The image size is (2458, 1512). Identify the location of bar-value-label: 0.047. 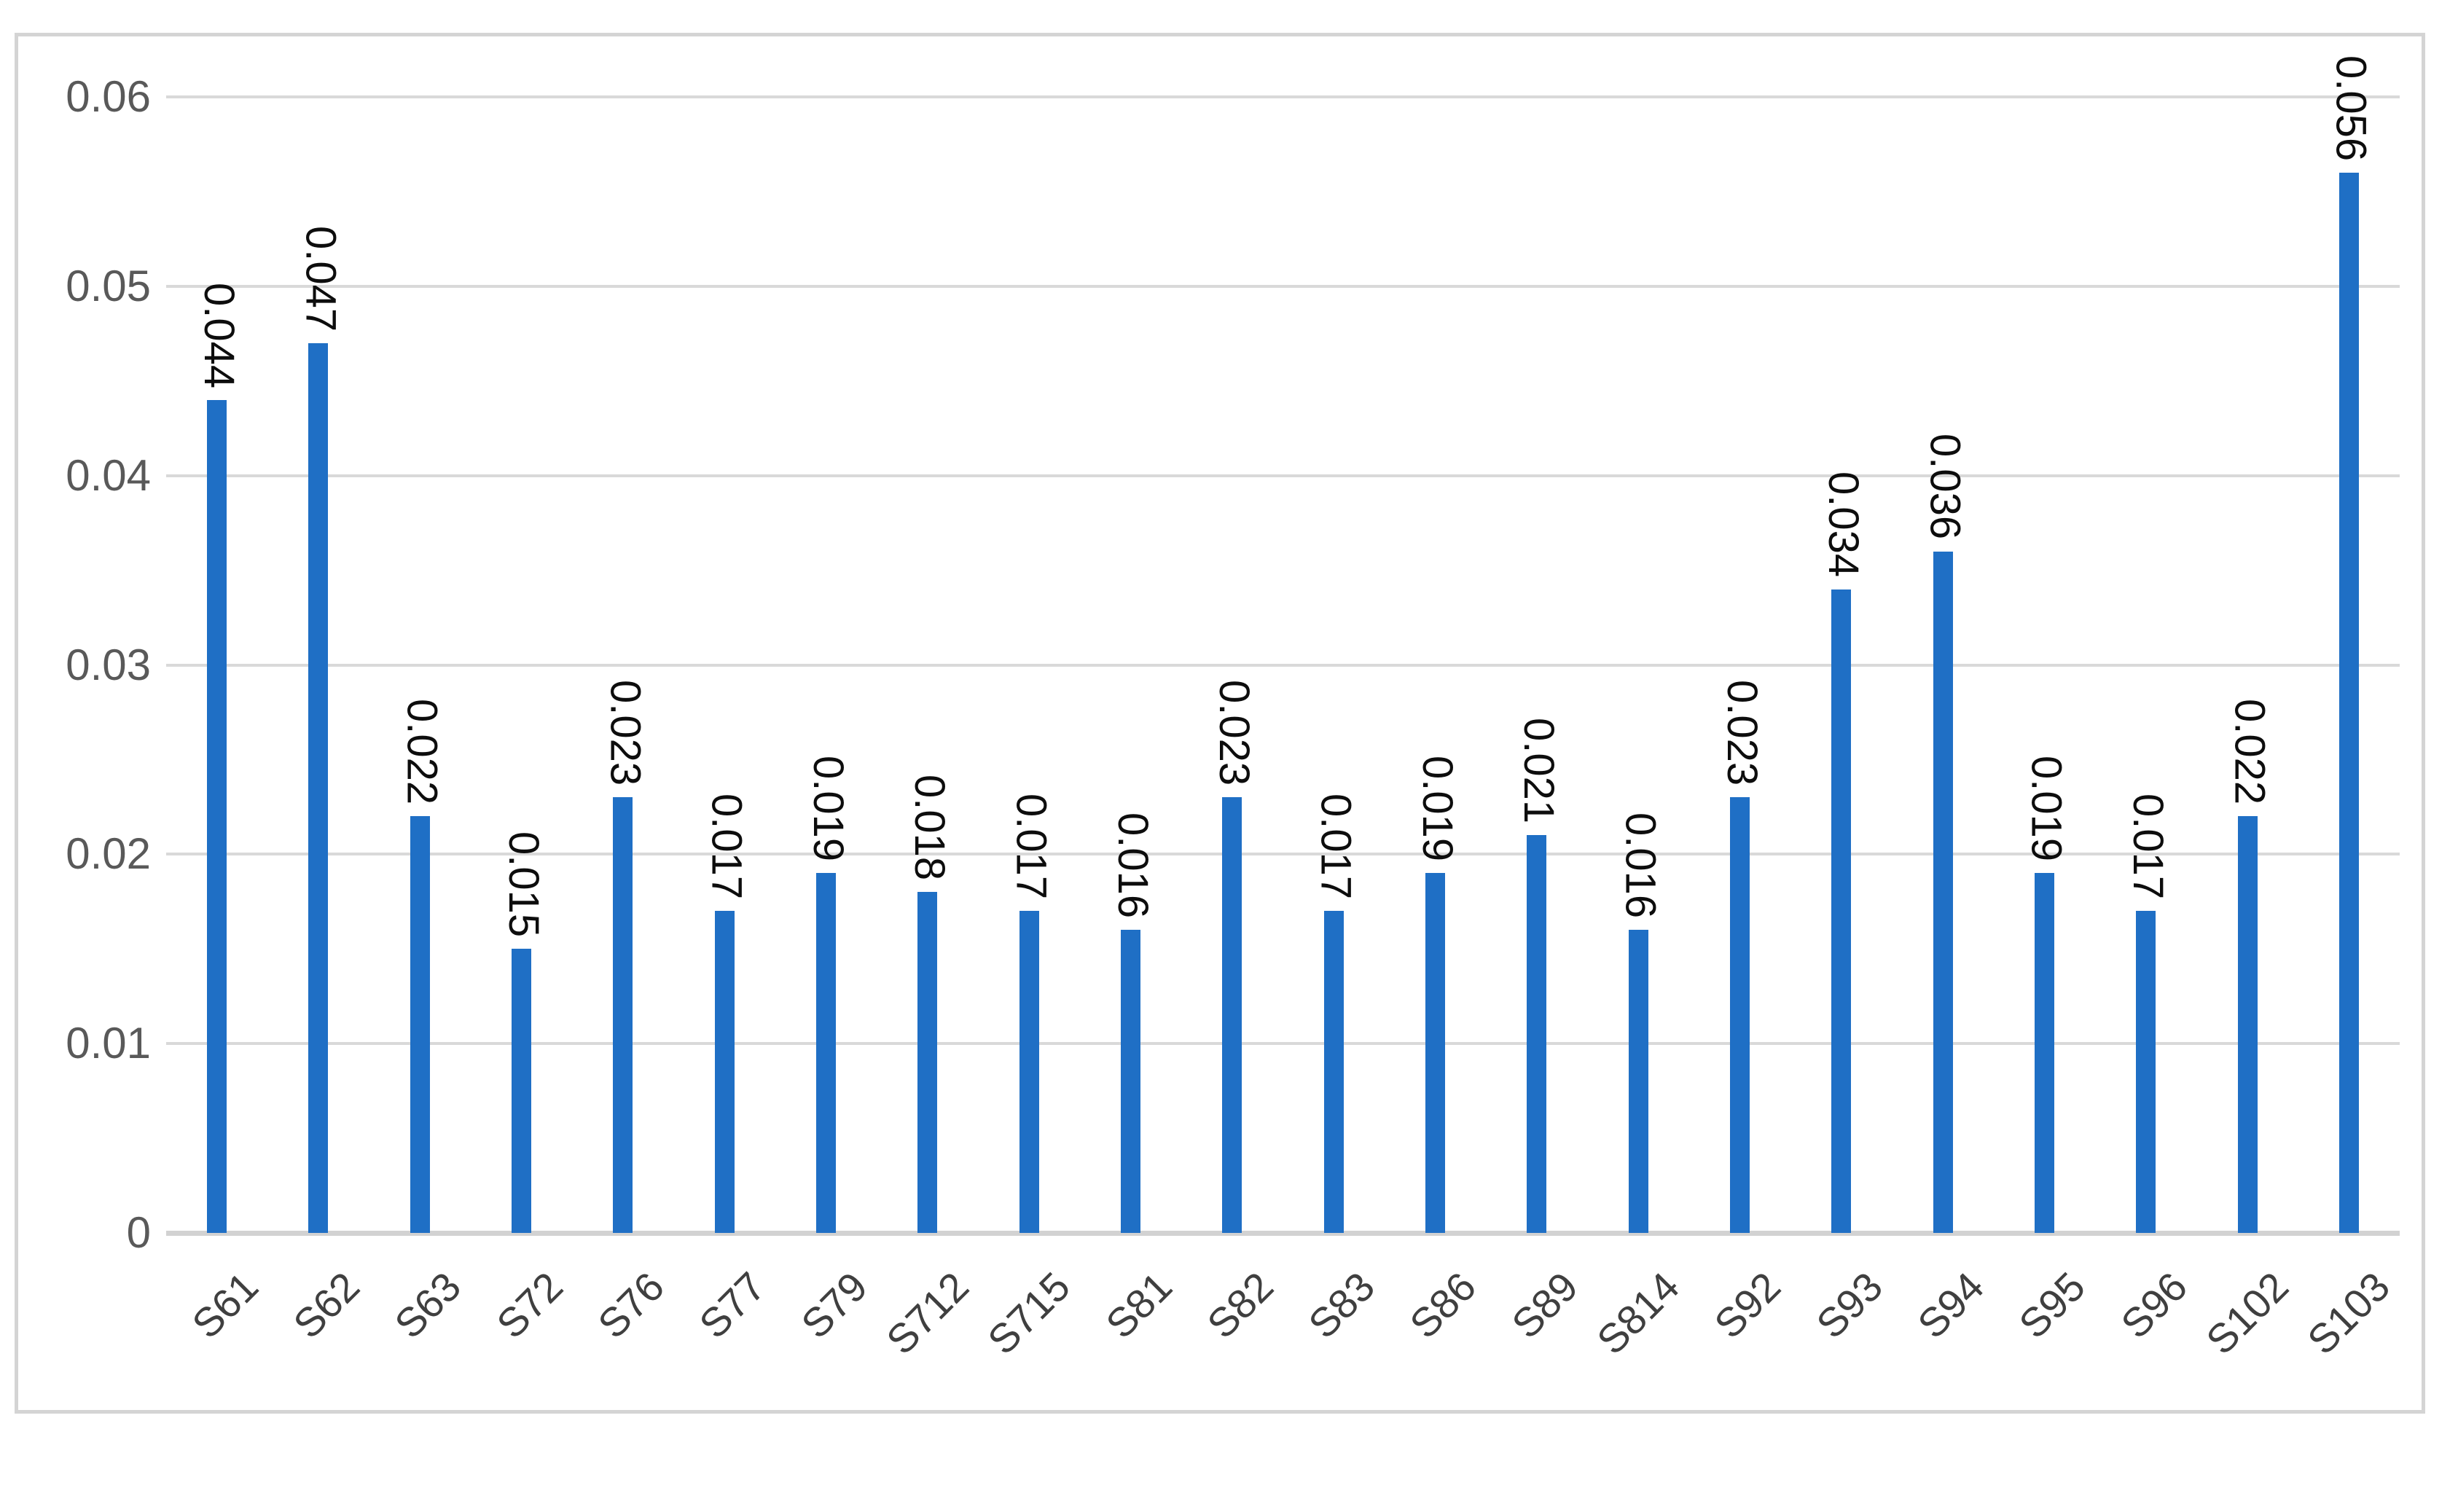
(321, 279).